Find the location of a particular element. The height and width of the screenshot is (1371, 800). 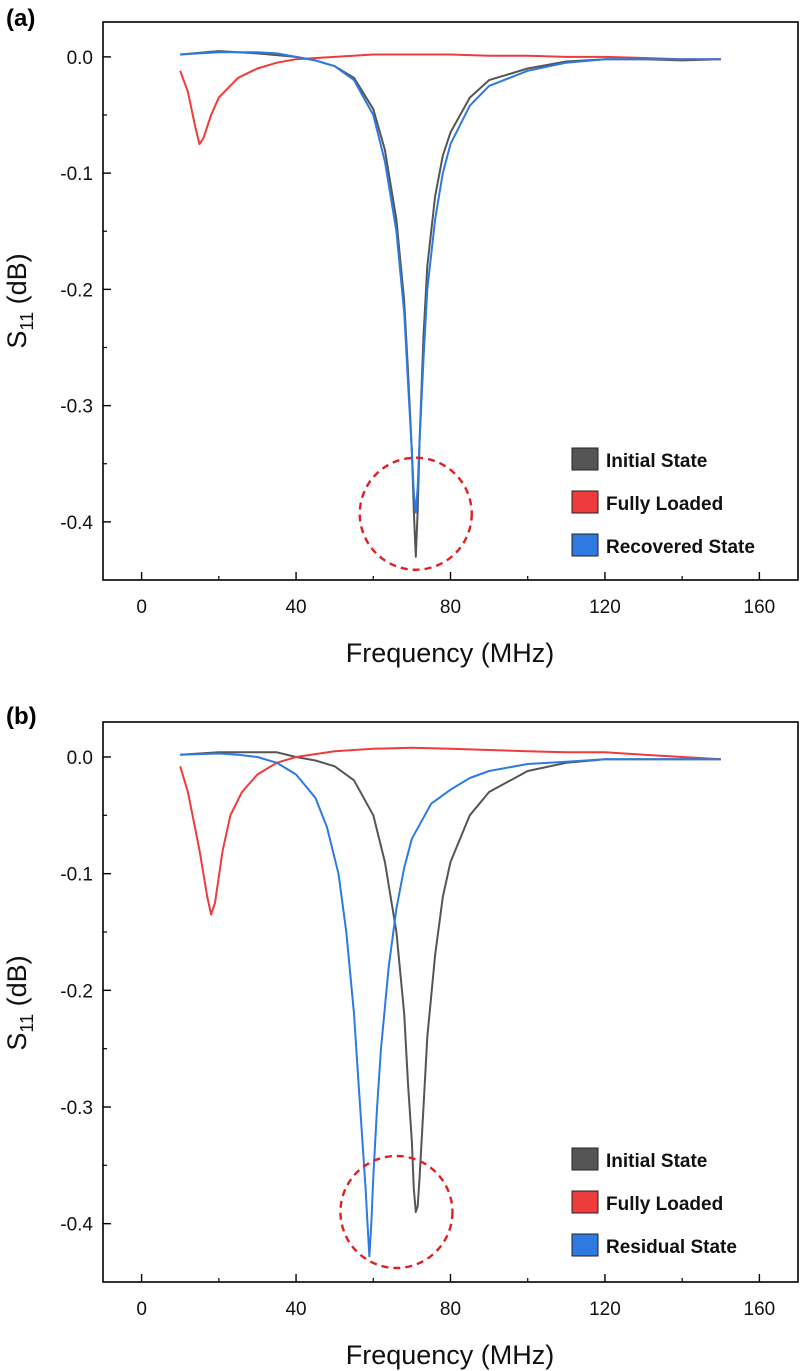

legend-label: Residual State is located at coordinates (671, 1247).